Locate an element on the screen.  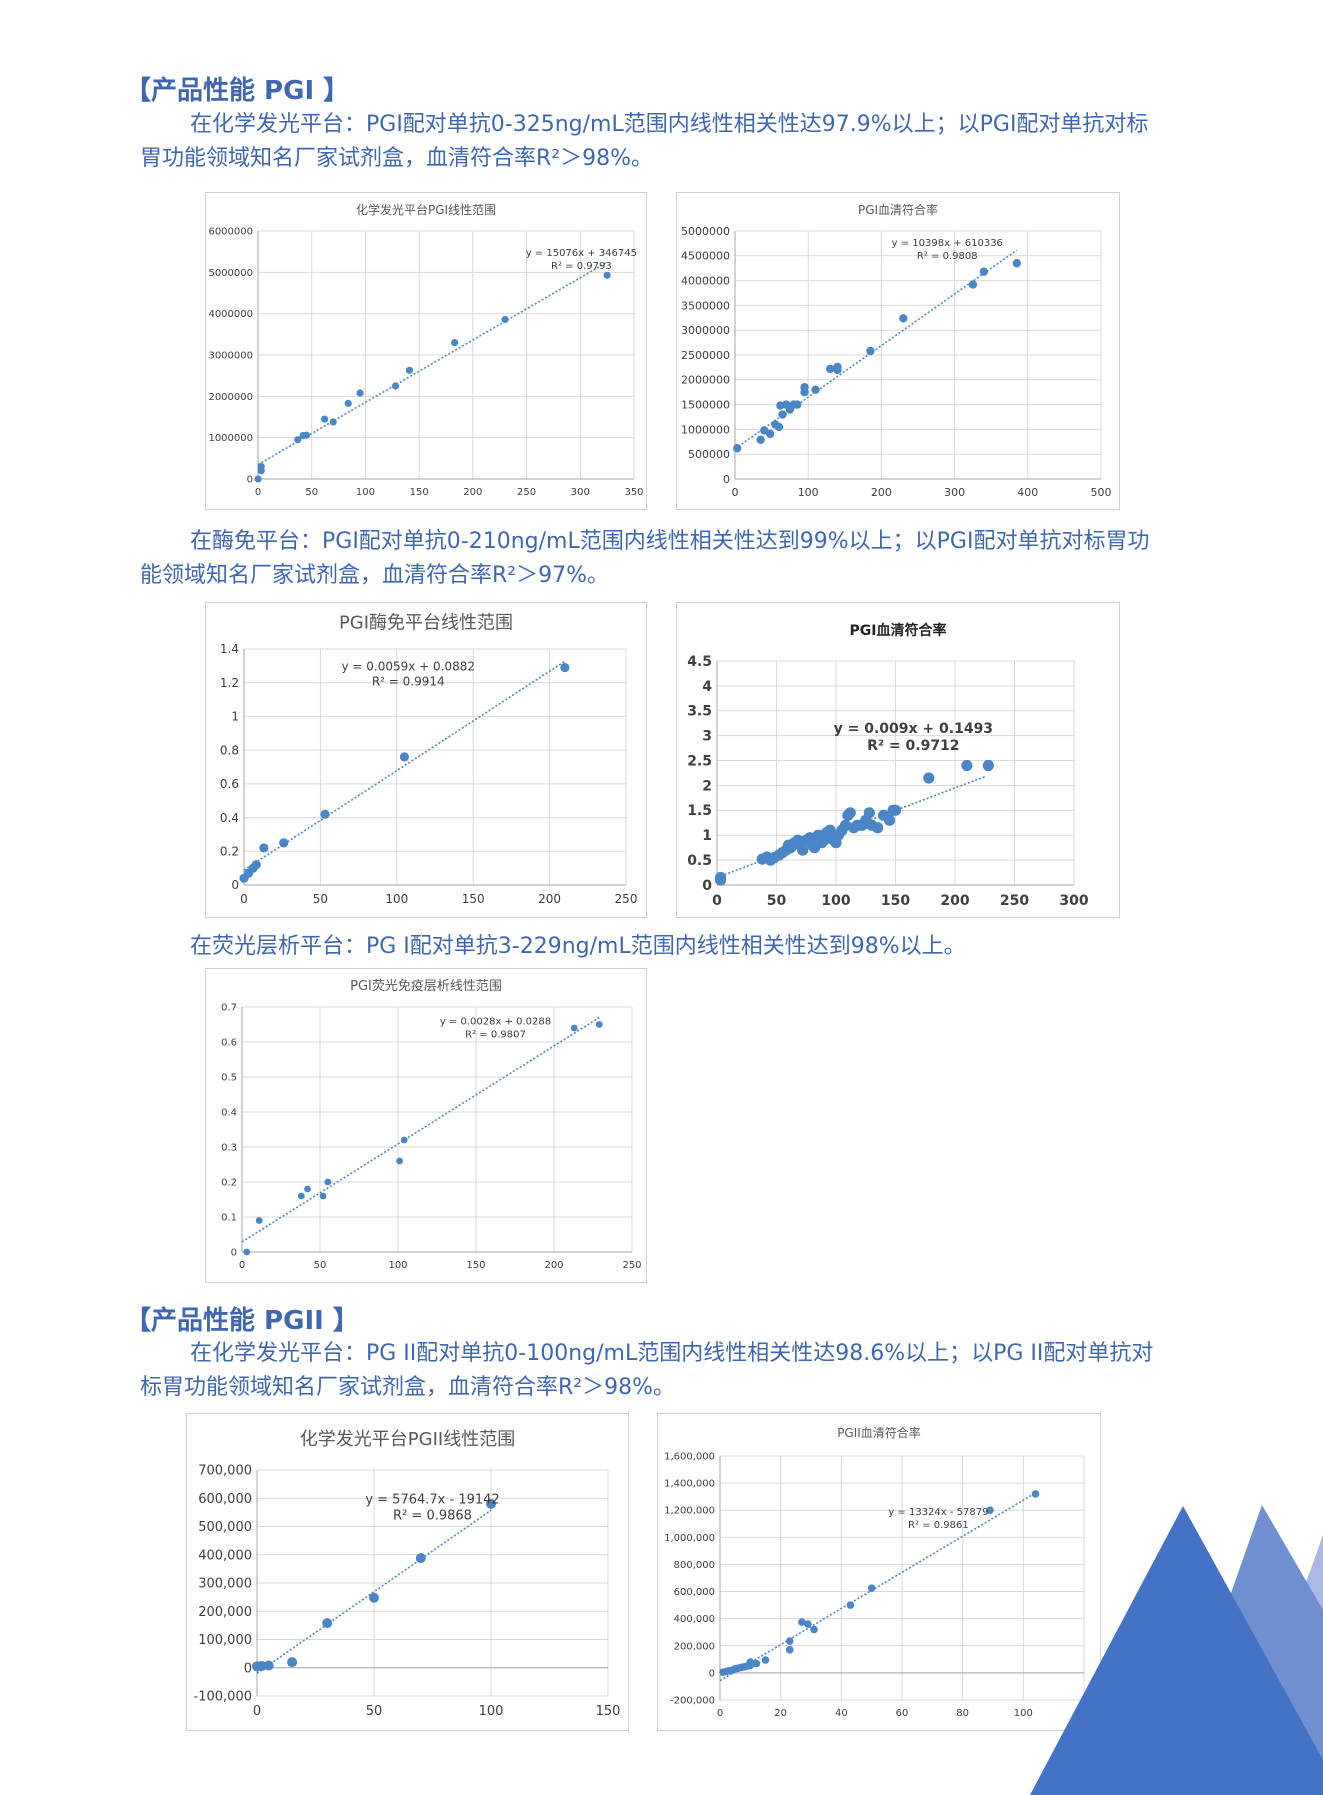
trend-equation: y = 5764.7x - 19142 is located at coordinates (432, 1499).